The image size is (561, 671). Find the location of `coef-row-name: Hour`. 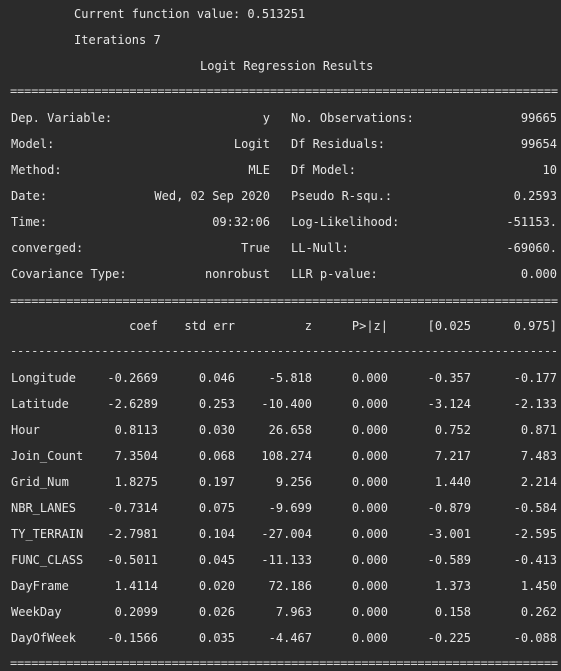

coef-row-name: Hour is located at coordinates (25, 430).